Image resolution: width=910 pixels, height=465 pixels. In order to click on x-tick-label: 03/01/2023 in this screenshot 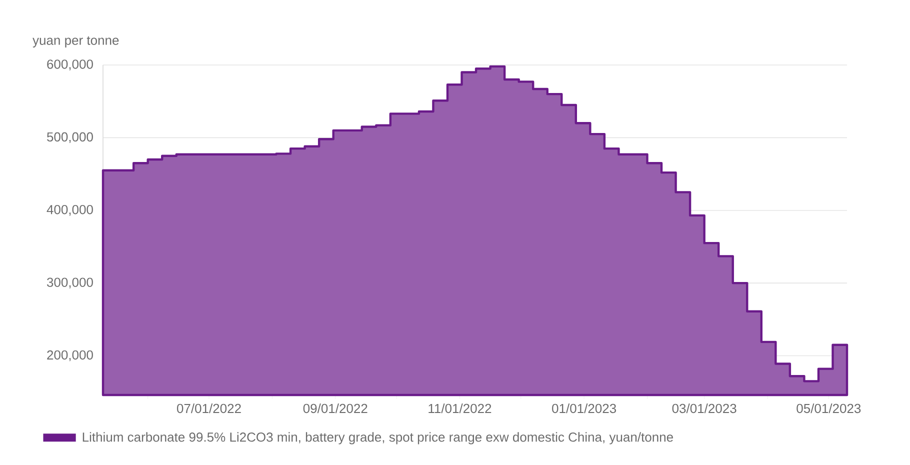, I will do `click(704, 409)`.